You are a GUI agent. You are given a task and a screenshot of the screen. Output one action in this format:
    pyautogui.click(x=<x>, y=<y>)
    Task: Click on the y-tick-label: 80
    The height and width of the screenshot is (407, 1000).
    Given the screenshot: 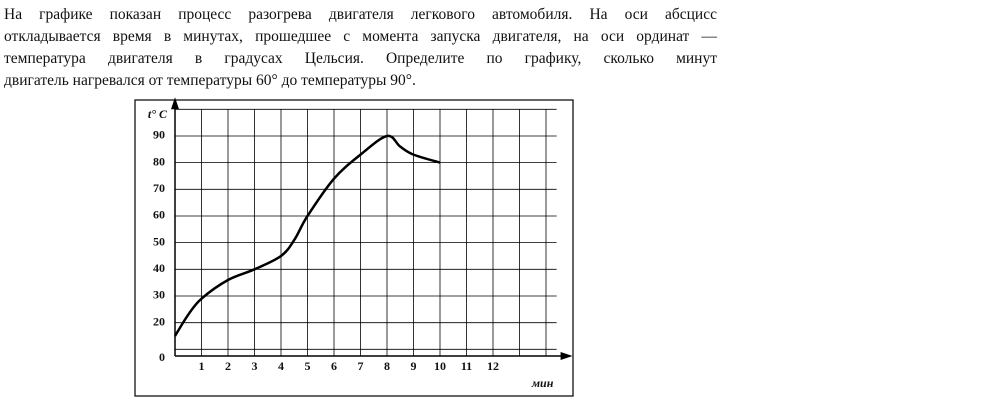 What is the action you would take?
    pyautogui.click(x=159, y=161)
    